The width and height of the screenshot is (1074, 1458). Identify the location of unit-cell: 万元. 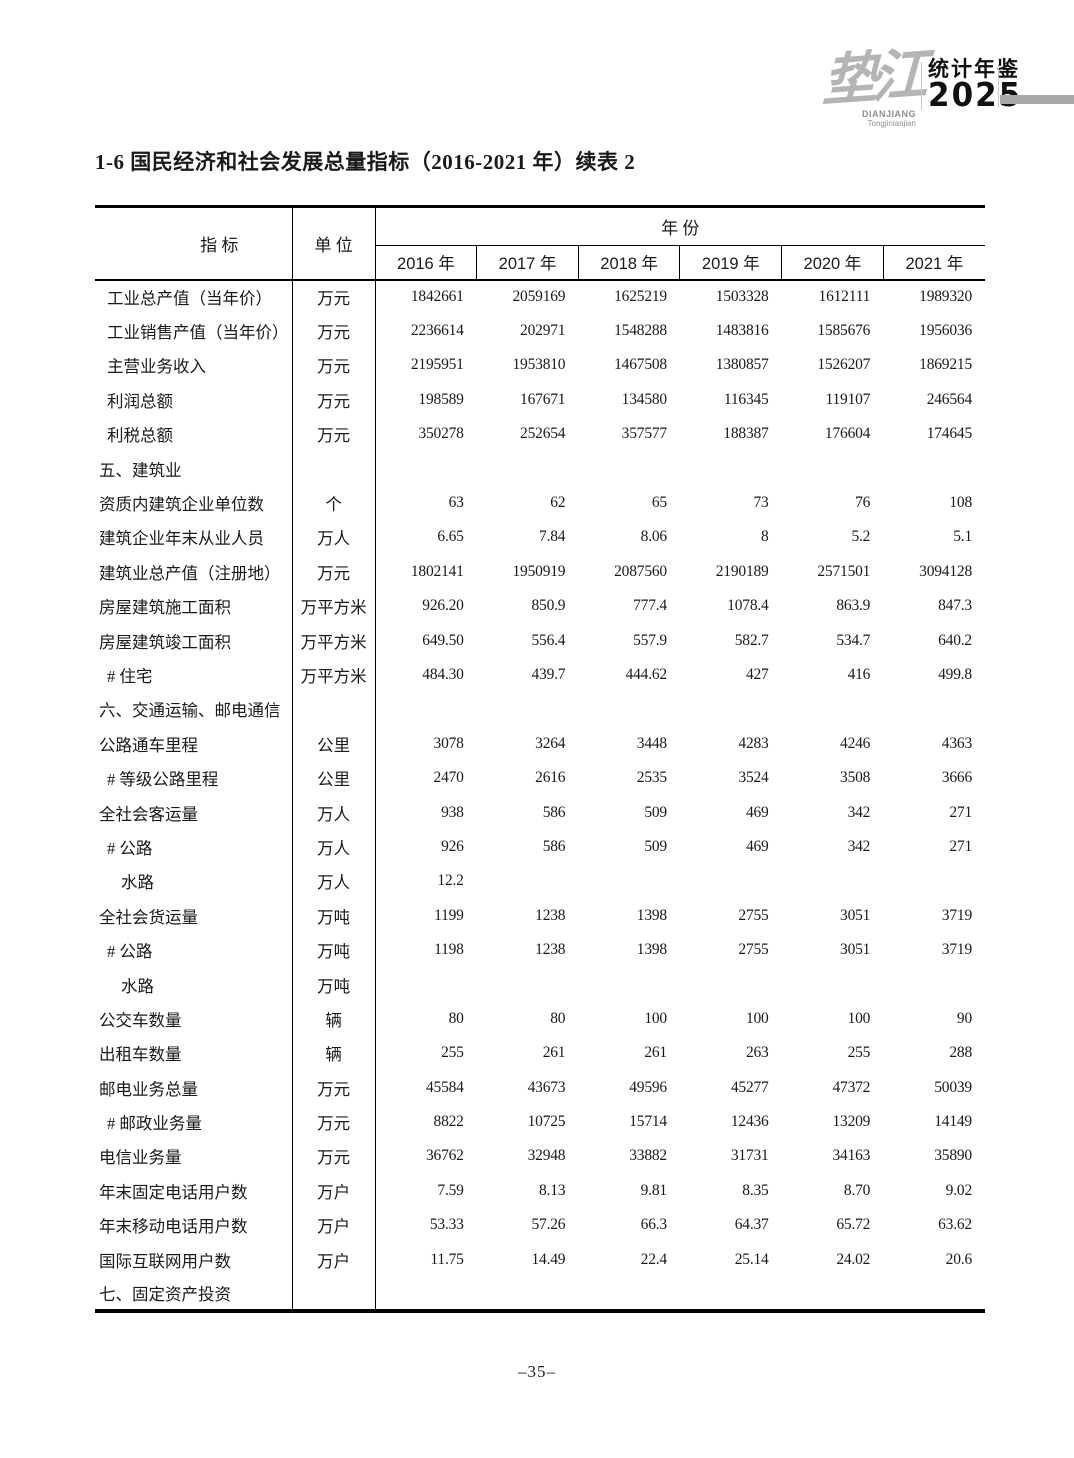
(334, 434).